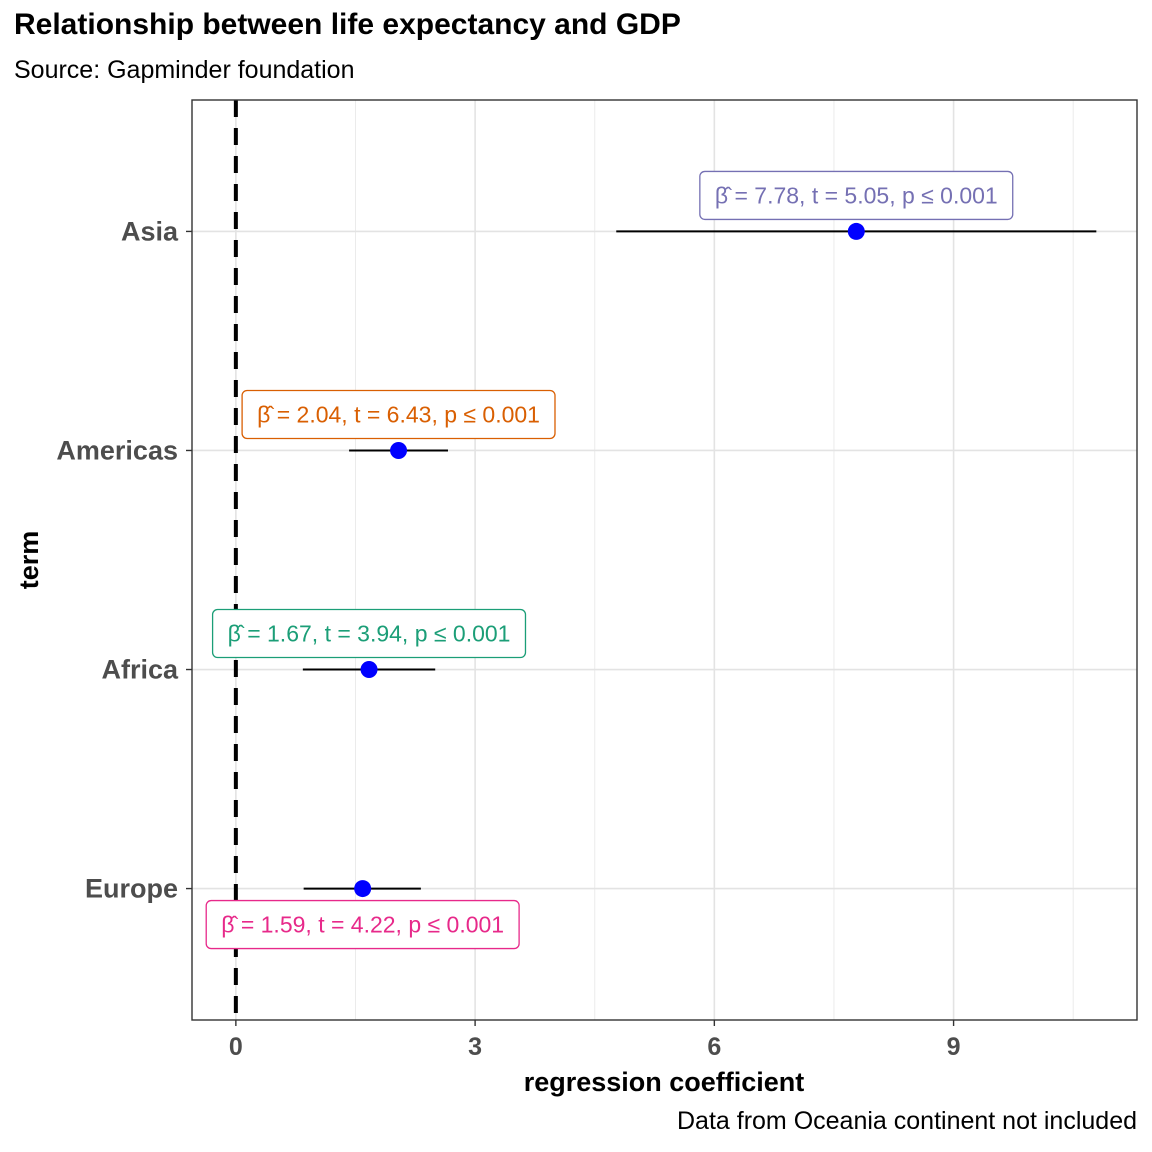 This screenshot has width=1152, height=1152. What do you see at coordinates (475, 1047) in the screenshot?
I see `x-tick-label: 3` at bounding box center [475, 1047].